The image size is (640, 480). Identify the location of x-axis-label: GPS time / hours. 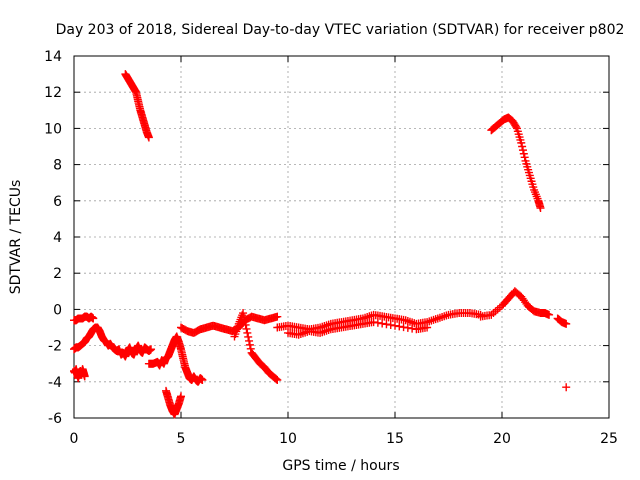
(340, 466).